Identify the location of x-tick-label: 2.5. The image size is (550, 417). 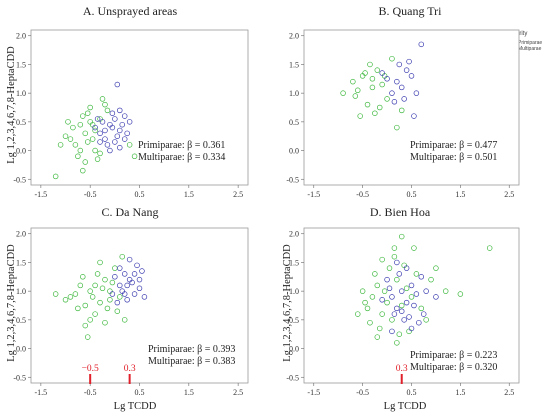
(509, 194).